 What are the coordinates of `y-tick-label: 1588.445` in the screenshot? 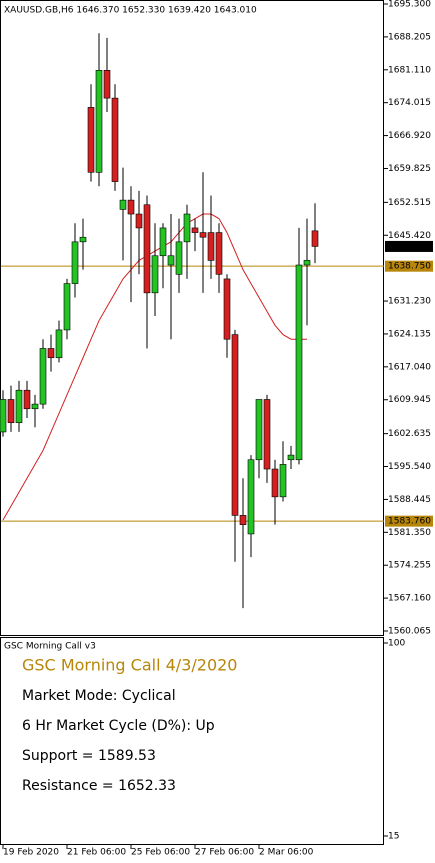 It's located at (409, 500).